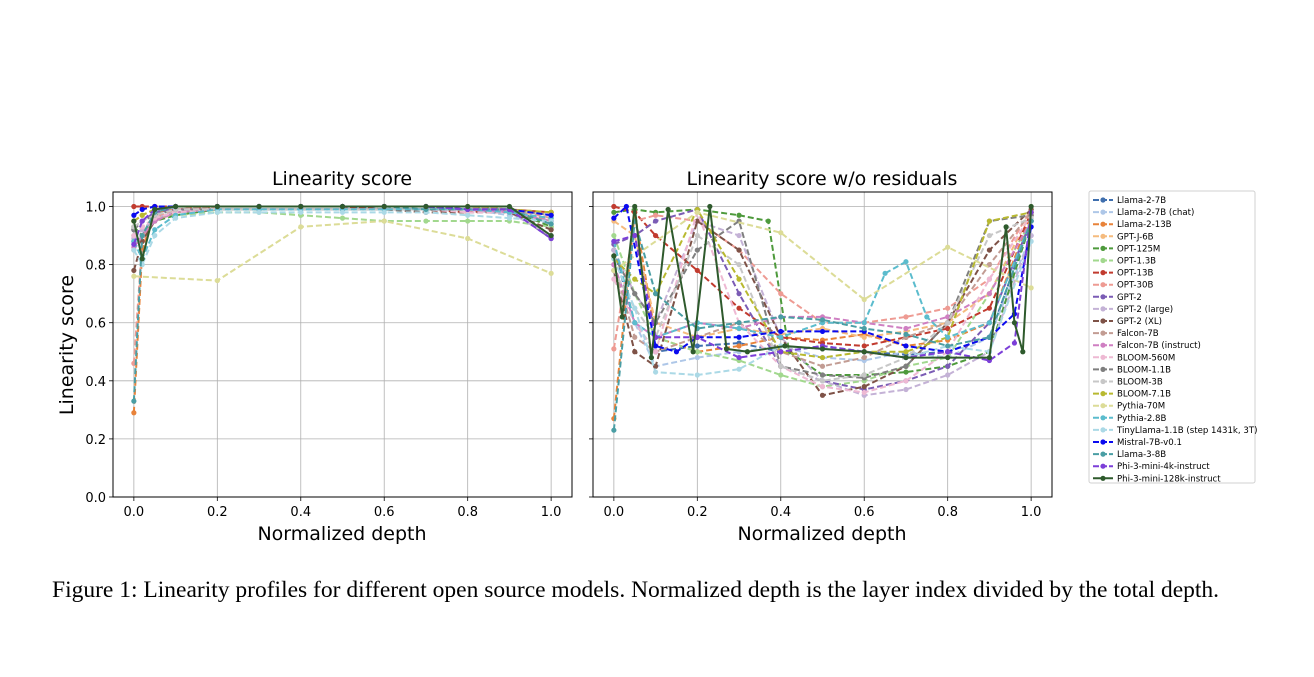 Image resolution: width=1314 pixels, height=677 pixels. I want to click on series-line-gpt-2-large-, so click(822, 308).